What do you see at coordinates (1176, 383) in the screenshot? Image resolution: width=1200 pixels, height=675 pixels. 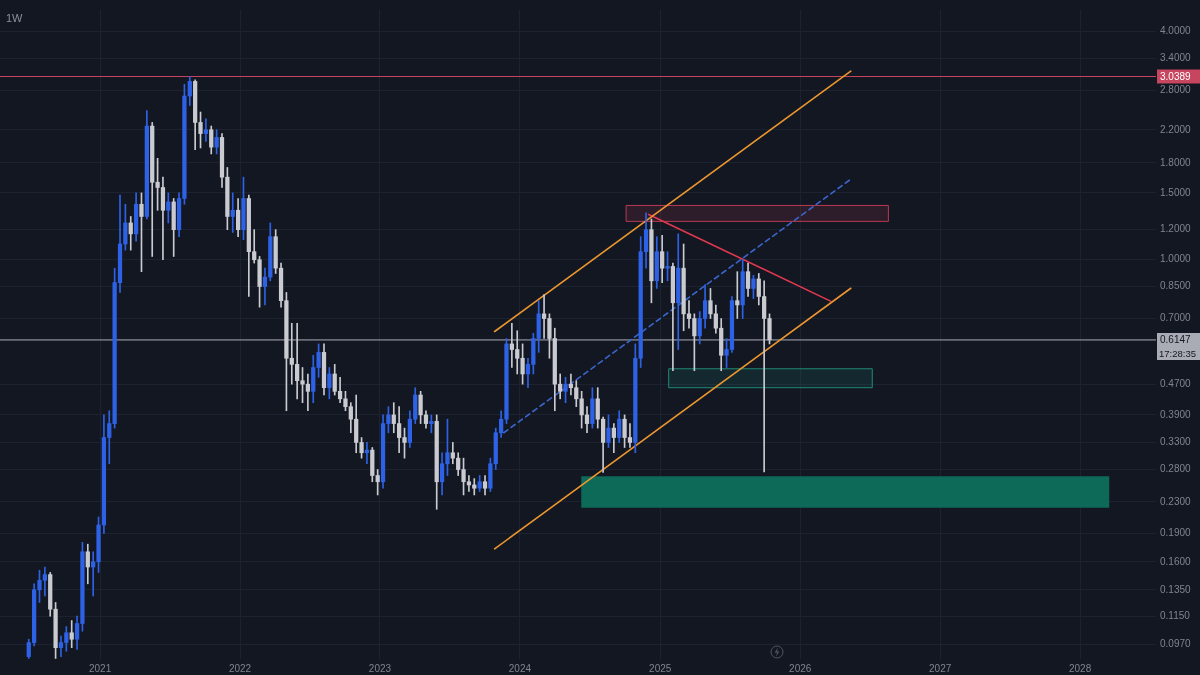 I see `y-tick-label: 0.4700` at bounding box center [1176, 383].